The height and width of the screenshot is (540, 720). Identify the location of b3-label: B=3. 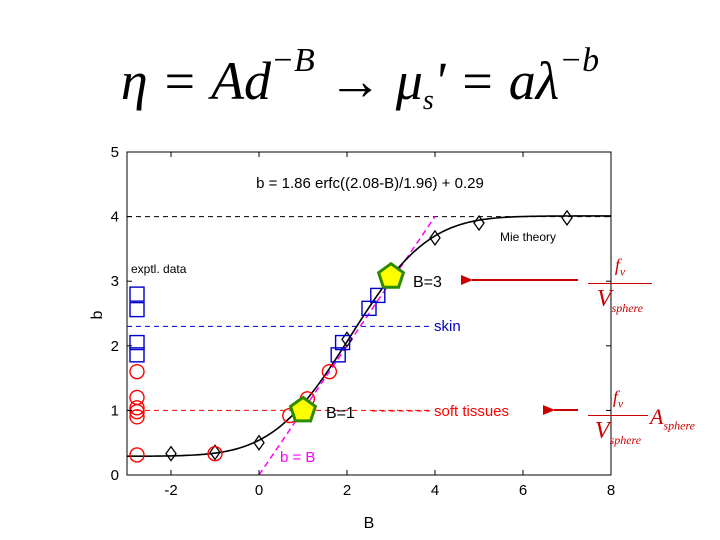
(427, 282).